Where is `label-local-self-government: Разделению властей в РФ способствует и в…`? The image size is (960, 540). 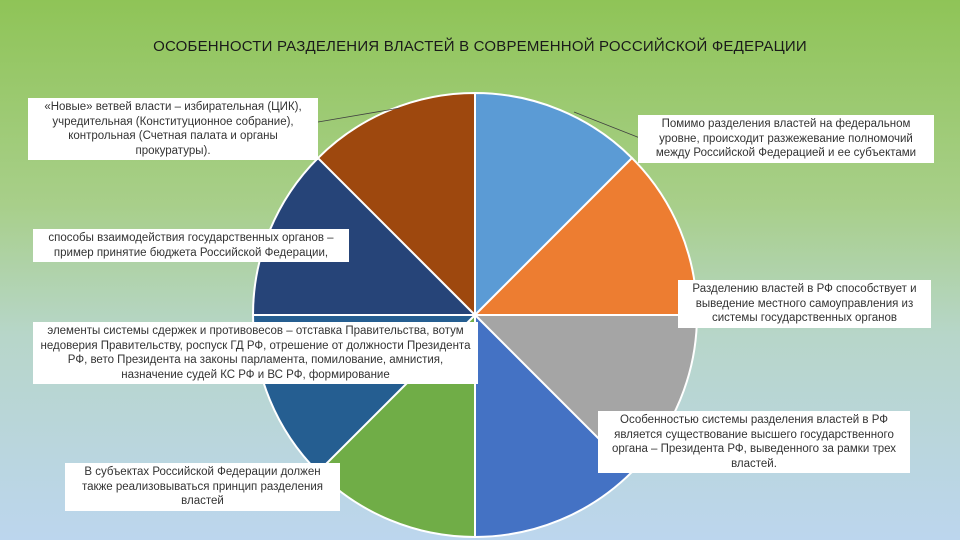 label-local-self-government: Разделению властей в РФ способствует и в… is located at coordinates (804, 304).